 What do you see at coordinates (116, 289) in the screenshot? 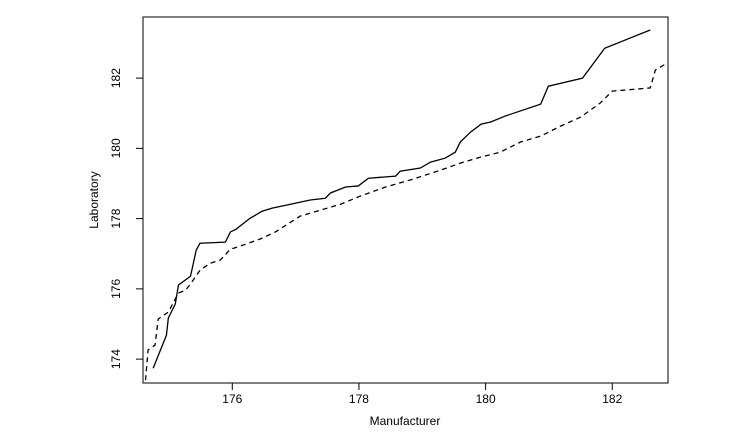
I see `y-tick-label: 176` at bounding box center [116, 289].